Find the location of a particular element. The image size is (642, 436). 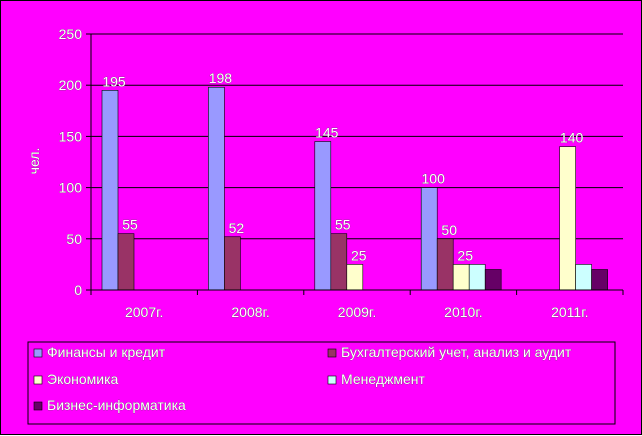

data-label: 195 is located at coordinates (114, 81).